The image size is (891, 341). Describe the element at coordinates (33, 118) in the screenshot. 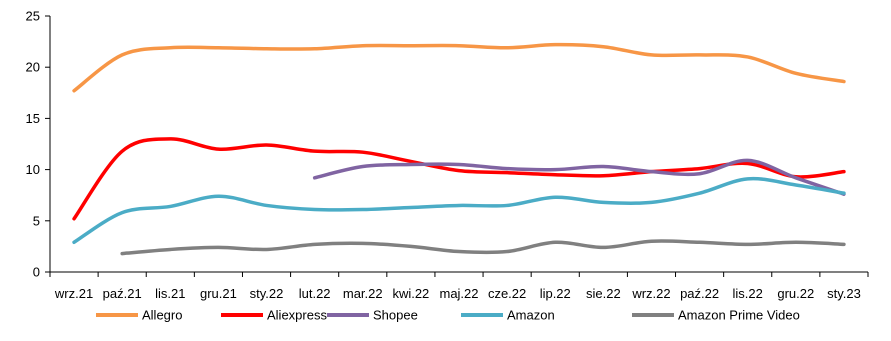

I see `y-tick-label: 15` at that location.